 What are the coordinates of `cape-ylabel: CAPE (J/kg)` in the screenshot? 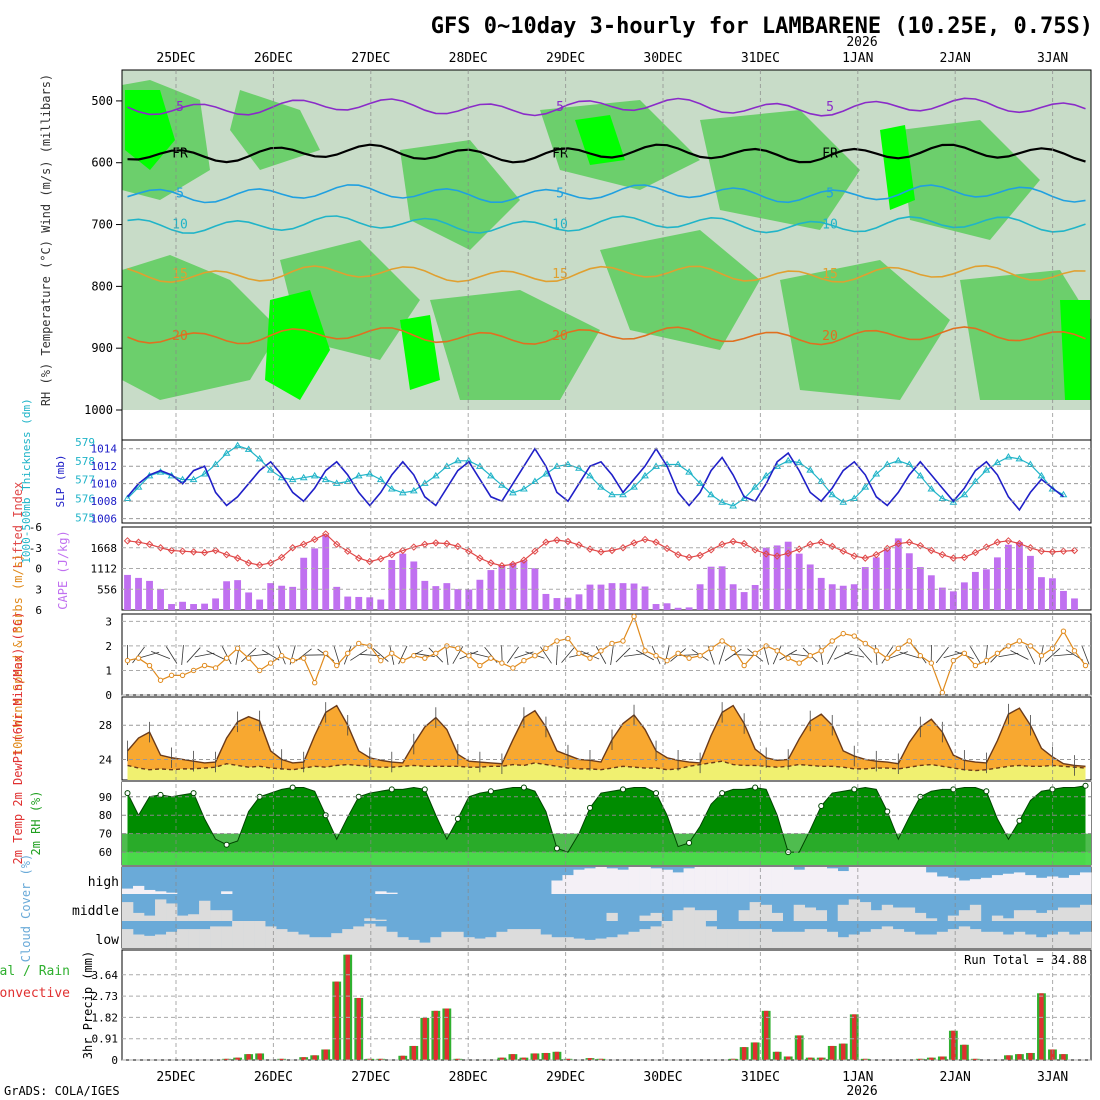 It's located at (63, 569).